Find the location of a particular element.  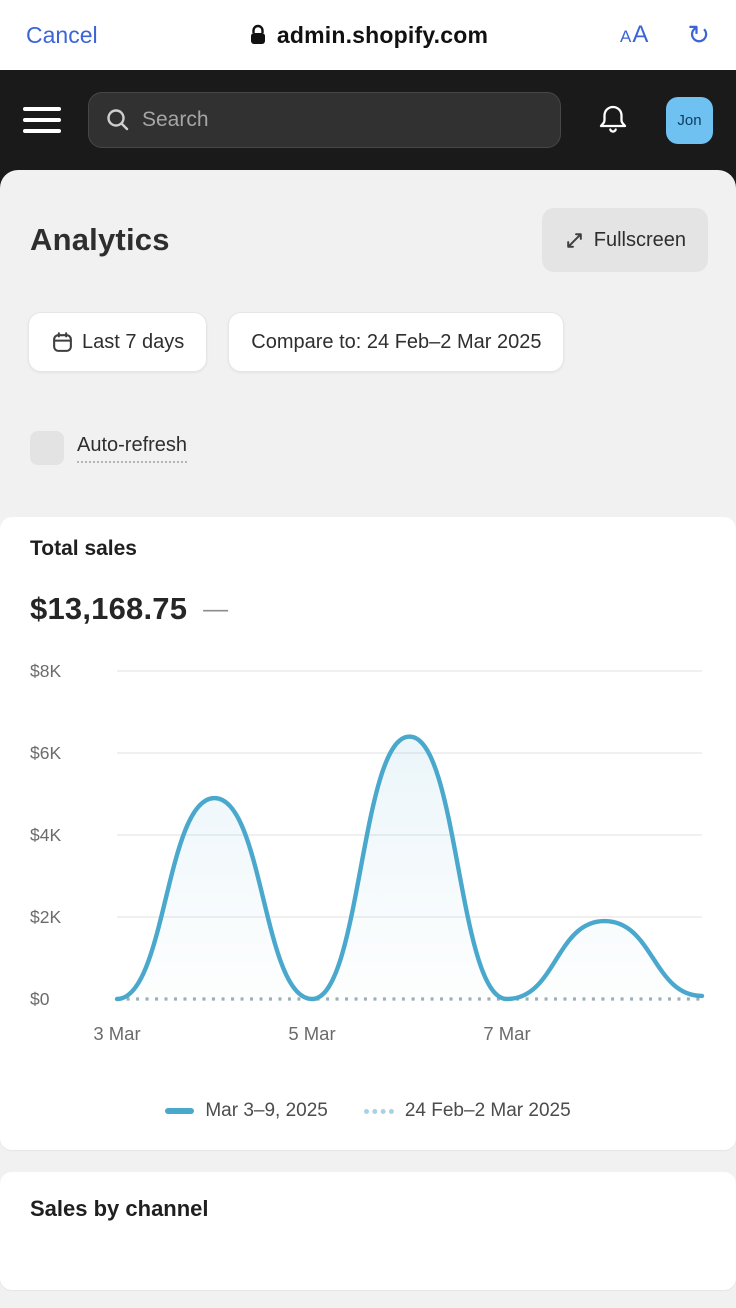

y-axis-label: $2K is located at coordinates (45, 917).